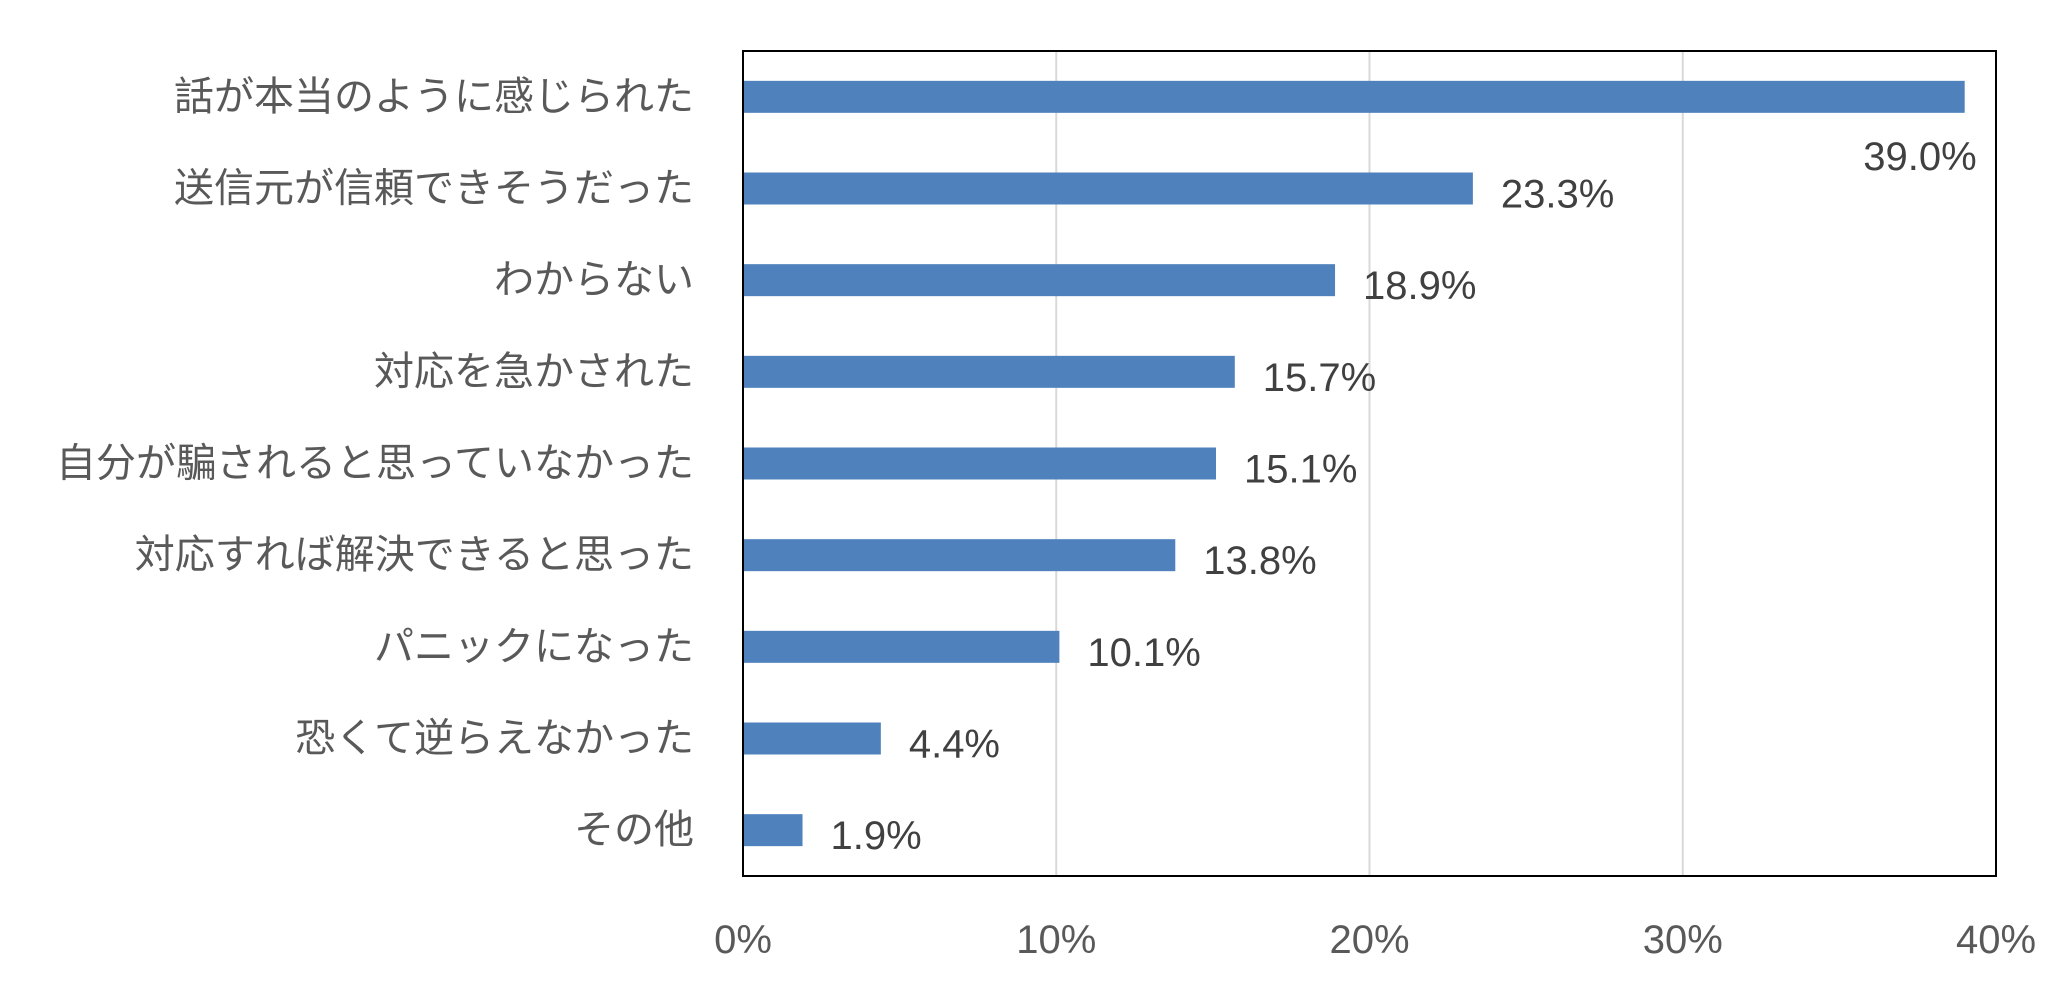 The height and width of the screenshot is (990, 2066). Describe the element at coordinates (1996, 940) in the screenshot. I see `x-tick-label: 40%` at that location.